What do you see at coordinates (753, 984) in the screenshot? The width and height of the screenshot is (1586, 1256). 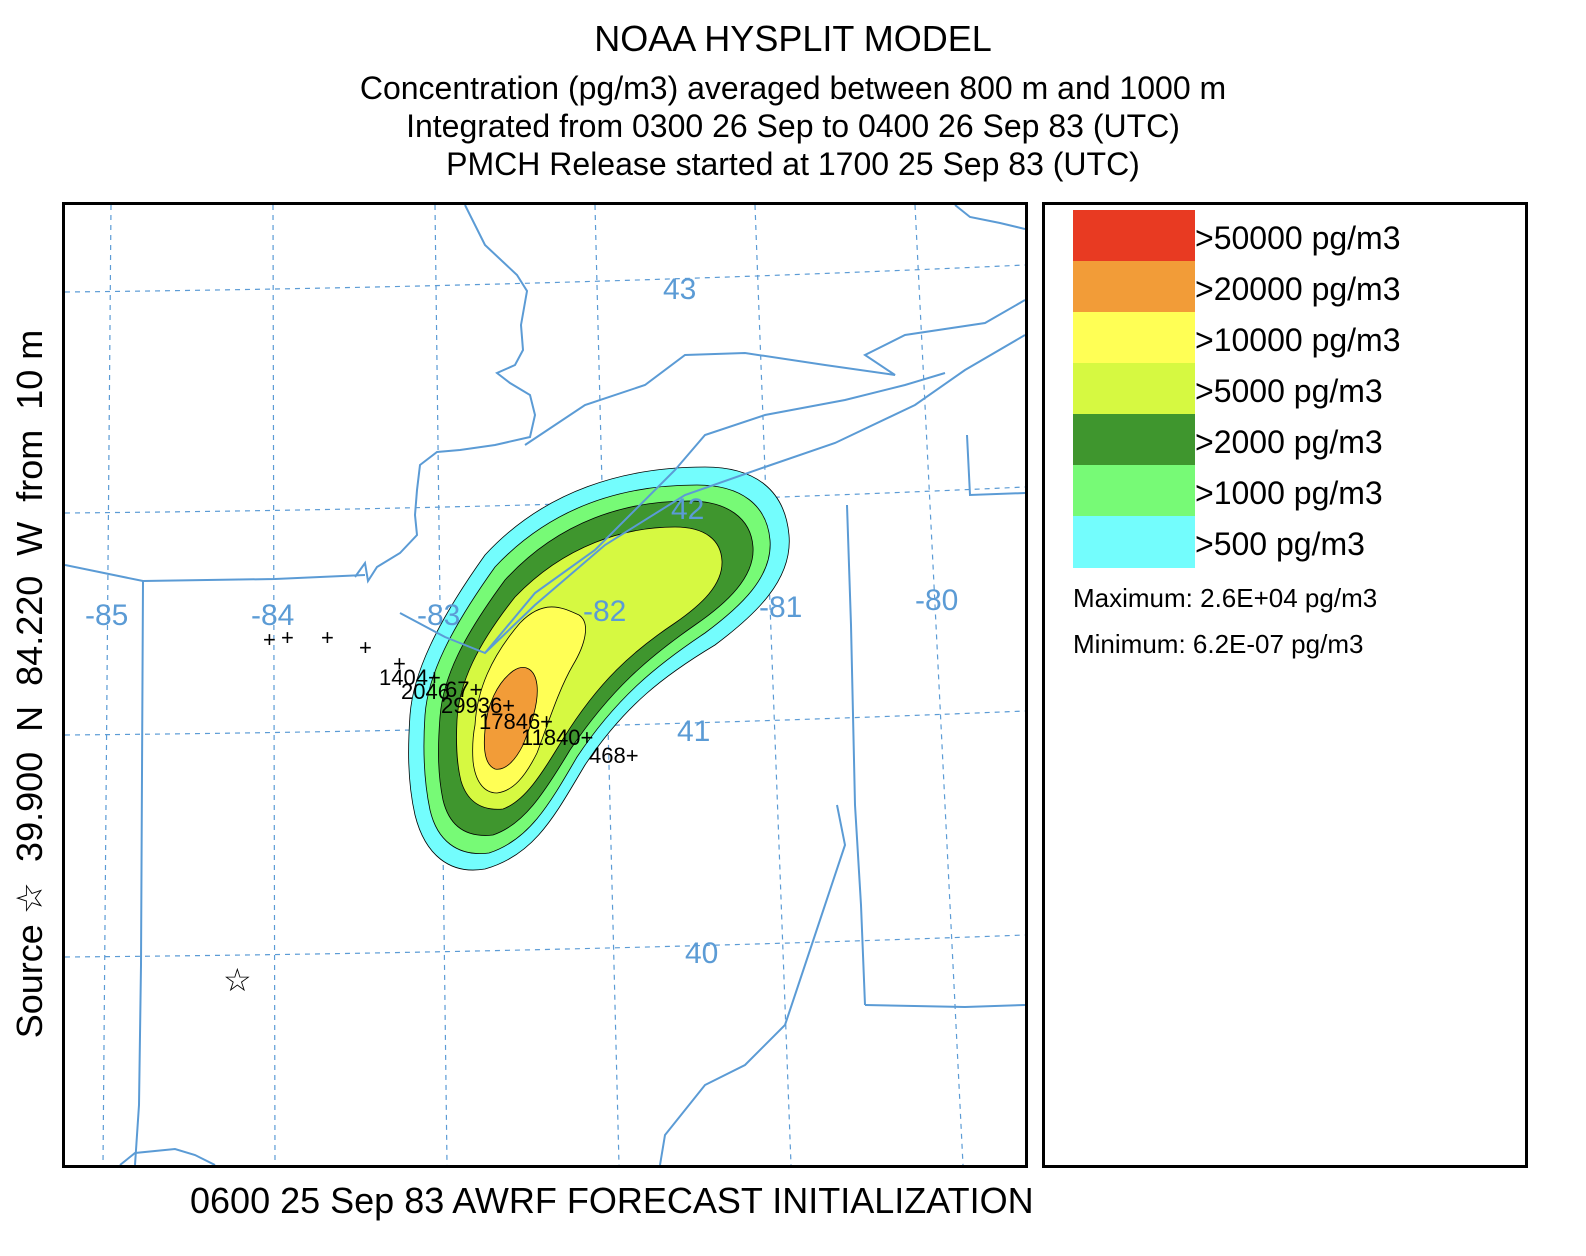 I see `ohio-river` at bounding box center [753, 984].